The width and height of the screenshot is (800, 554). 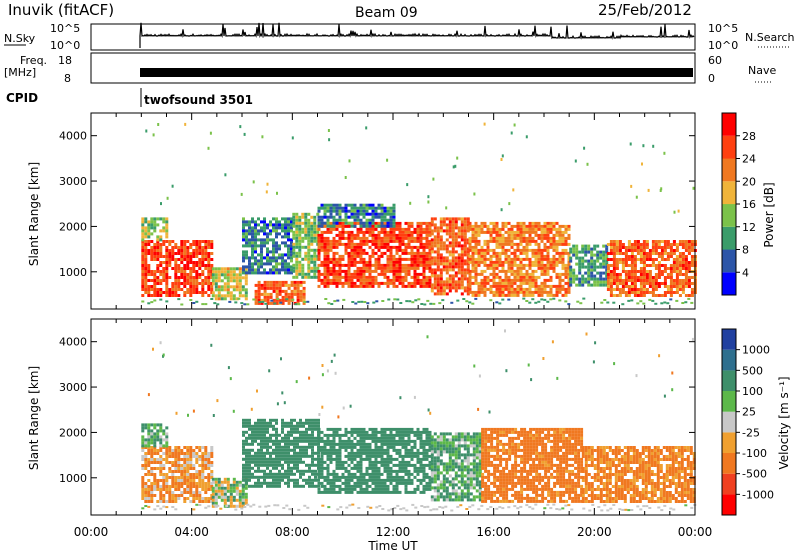 What do you see at coordinates (61, 10) in the screenshot?
I see `station-title: Inuvik (fitACF)` at bounding box center [61, 10].